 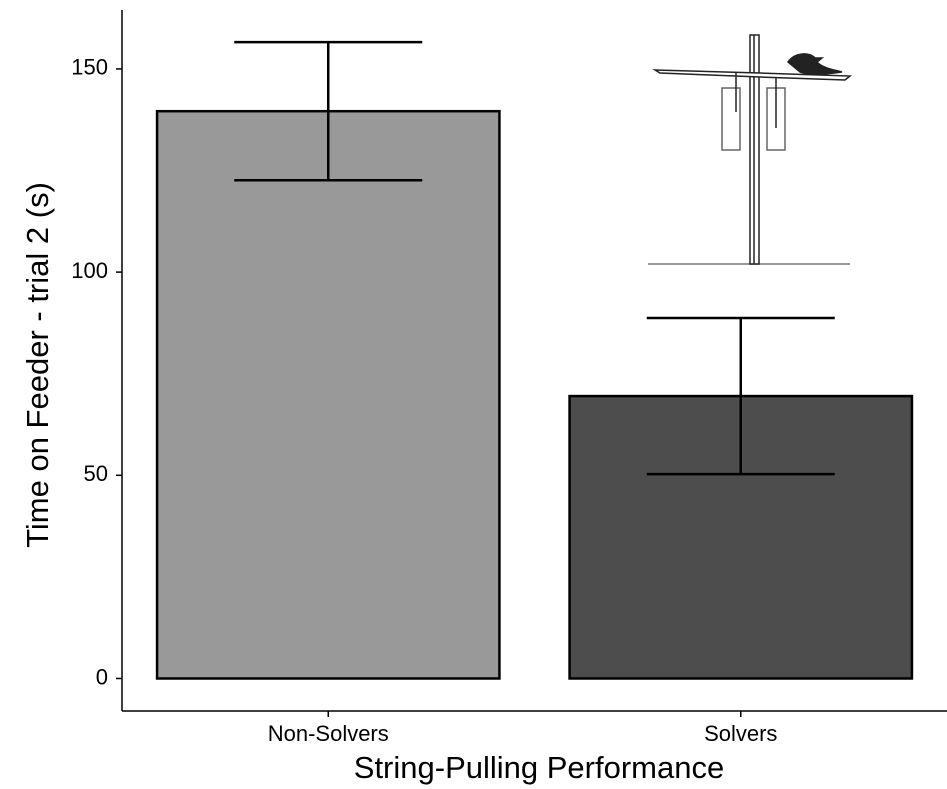 I want to click on y-axis-title: Time on Feeder - trial 2 (s), so click(x=37, y=365).